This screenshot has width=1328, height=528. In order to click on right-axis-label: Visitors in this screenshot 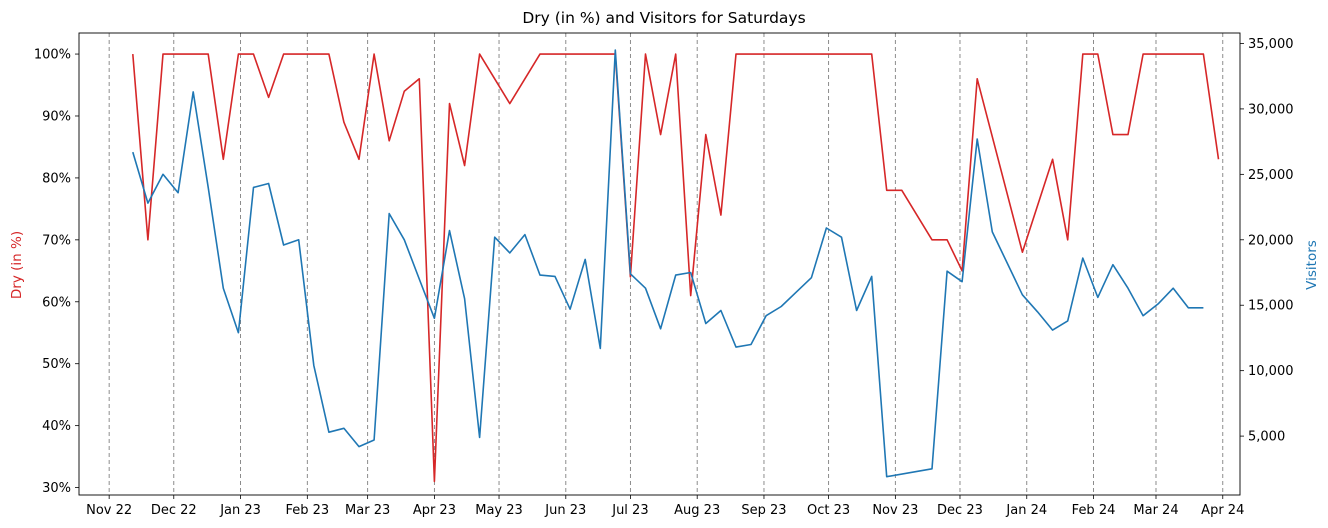, I will do `click(1312, 265)`.